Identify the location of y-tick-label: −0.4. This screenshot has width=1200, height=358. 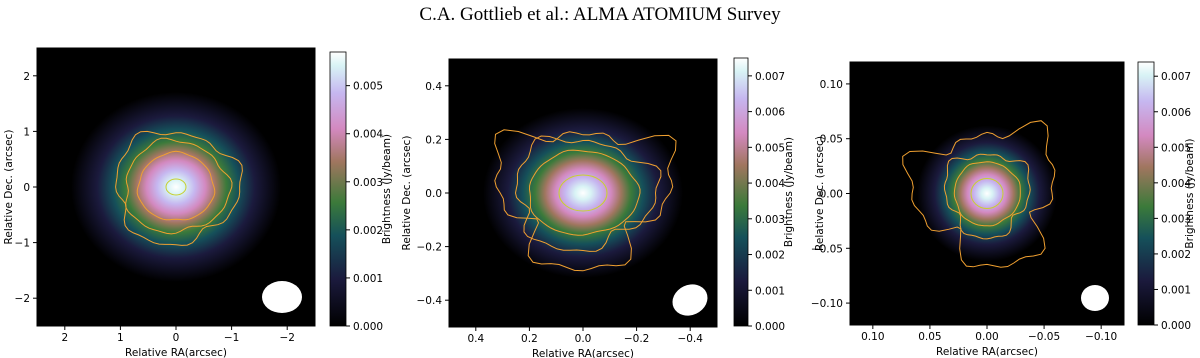
(430, 301).